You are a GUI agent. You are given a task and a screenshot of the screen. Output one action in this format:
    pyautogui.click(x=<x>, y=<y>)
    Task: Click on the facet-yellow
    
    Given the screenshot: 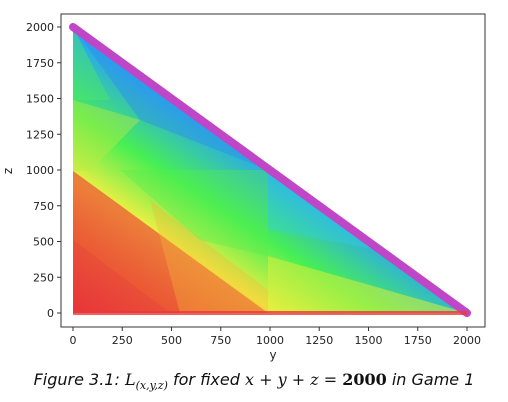 What is the action you would take?
    pyautogui.click(x=209, y=256)
    